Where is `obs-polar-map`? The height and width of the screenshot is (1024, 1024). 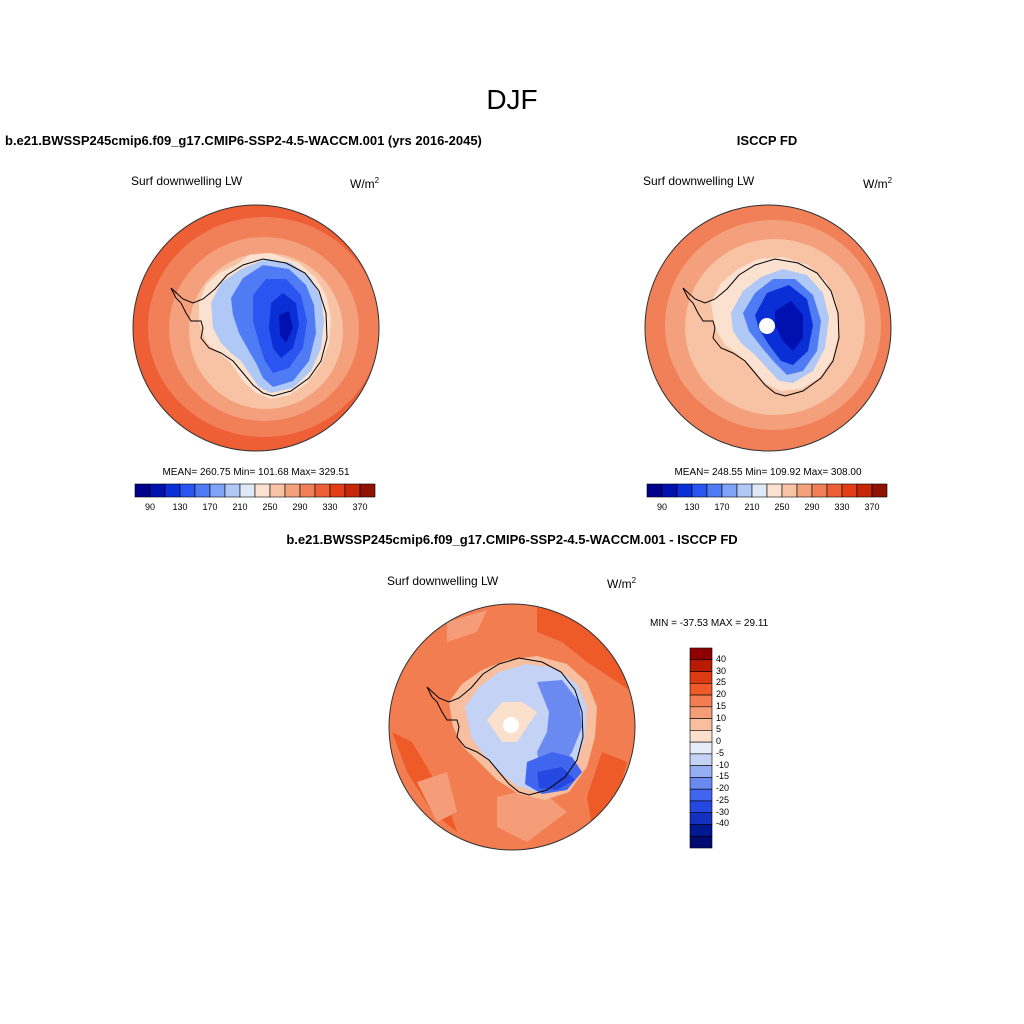
obs-polar-map is located at coordinates (768, 328).